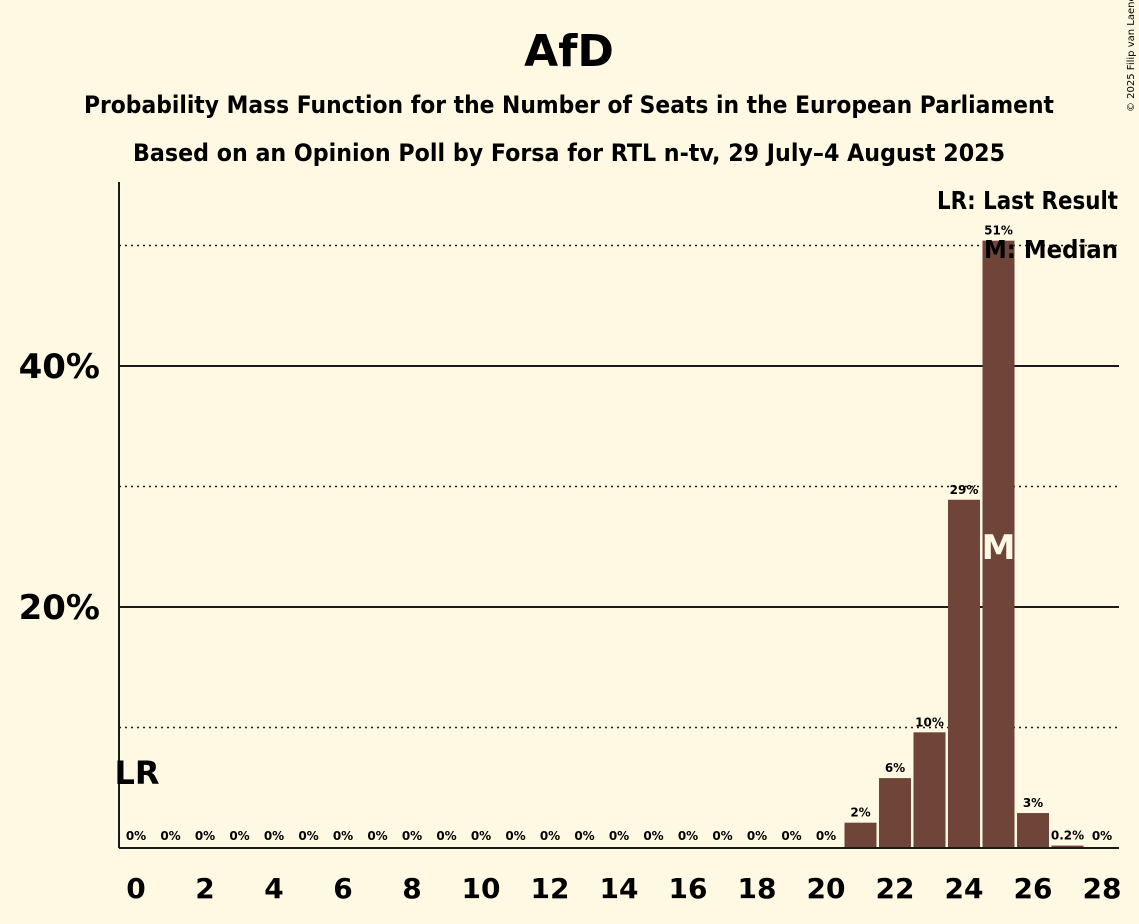  Describe the element at coordinates (550, 888) in the screenshot. I see `x-tick-label-12: 12` at that location.